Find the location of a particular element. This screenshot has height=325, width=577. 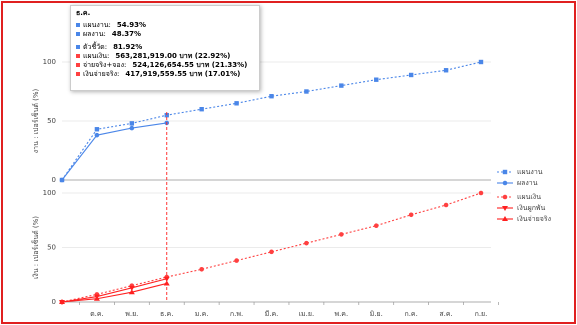

tooltip-row: เงินจ่ายจริง: 417,919,559.55 บาท (17.01%) is located at coordinates (165, 74).